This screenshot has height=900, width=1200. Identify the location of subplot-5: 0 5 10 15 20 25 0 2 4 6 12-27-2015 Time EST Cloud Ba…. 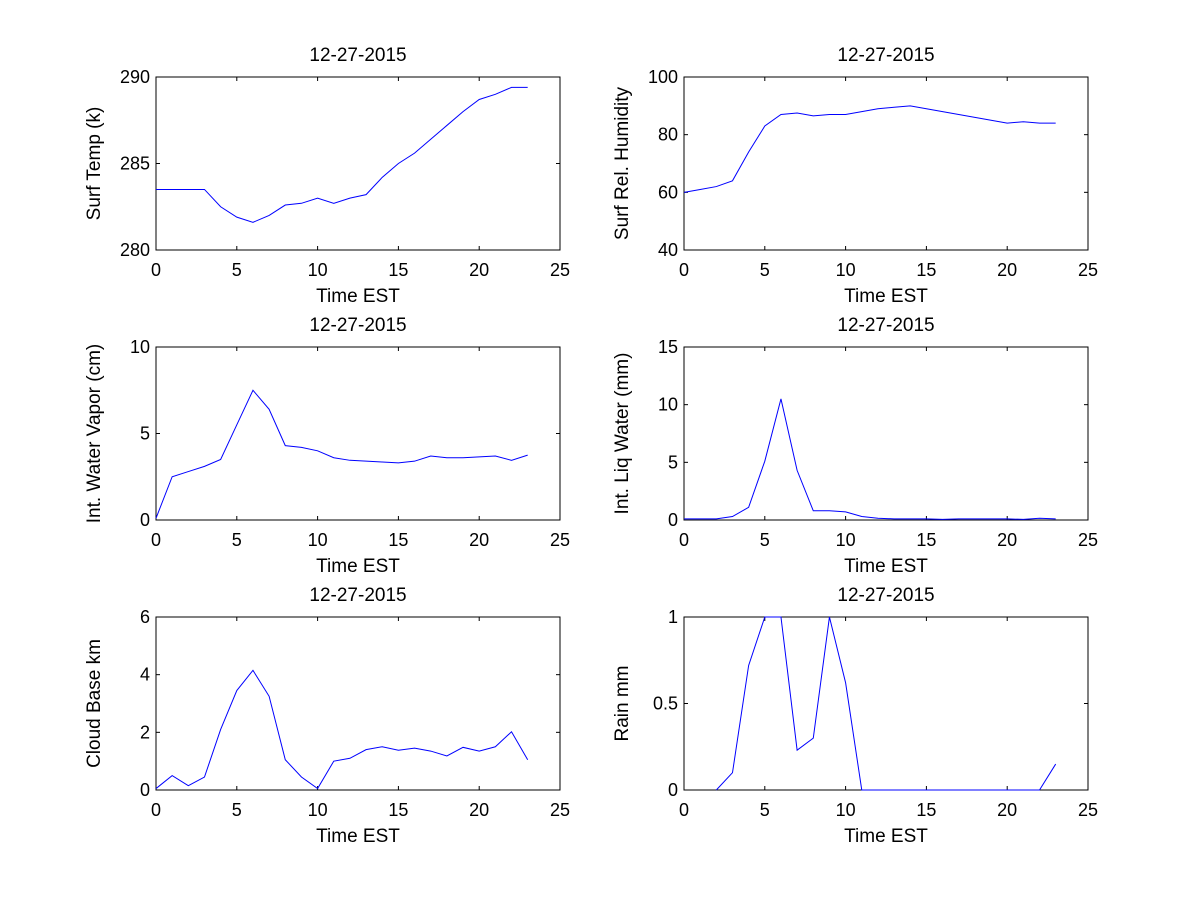
(327, 716).